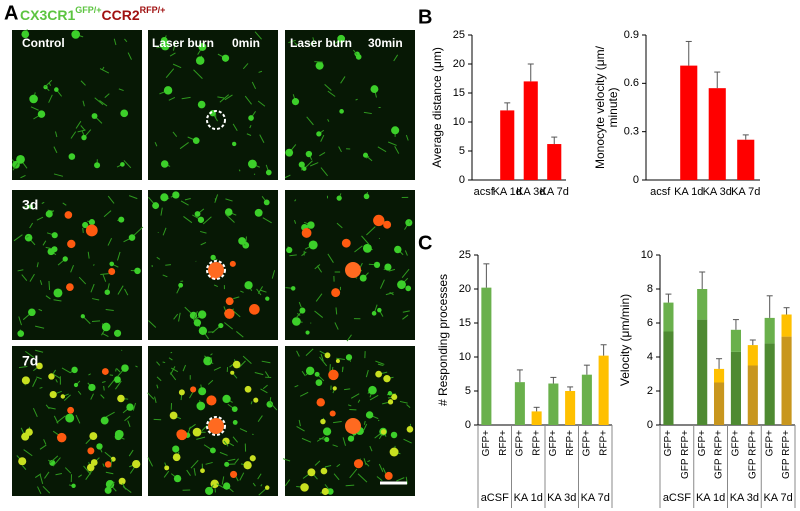  What do you see at coordinates (437, 107) in the screenshot?
I see `y-axis-label: Average distance (μm)` at bounding box center [437, 107].